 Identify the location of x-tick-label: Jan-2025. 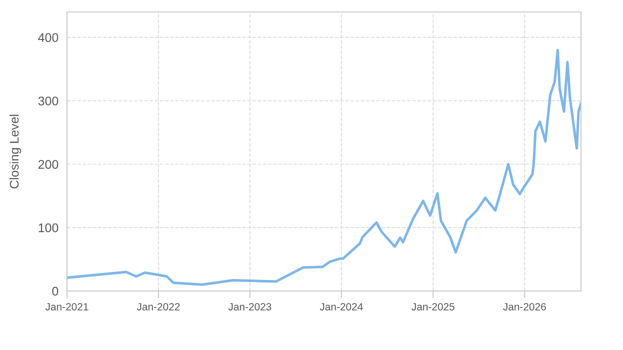
(433, 306).